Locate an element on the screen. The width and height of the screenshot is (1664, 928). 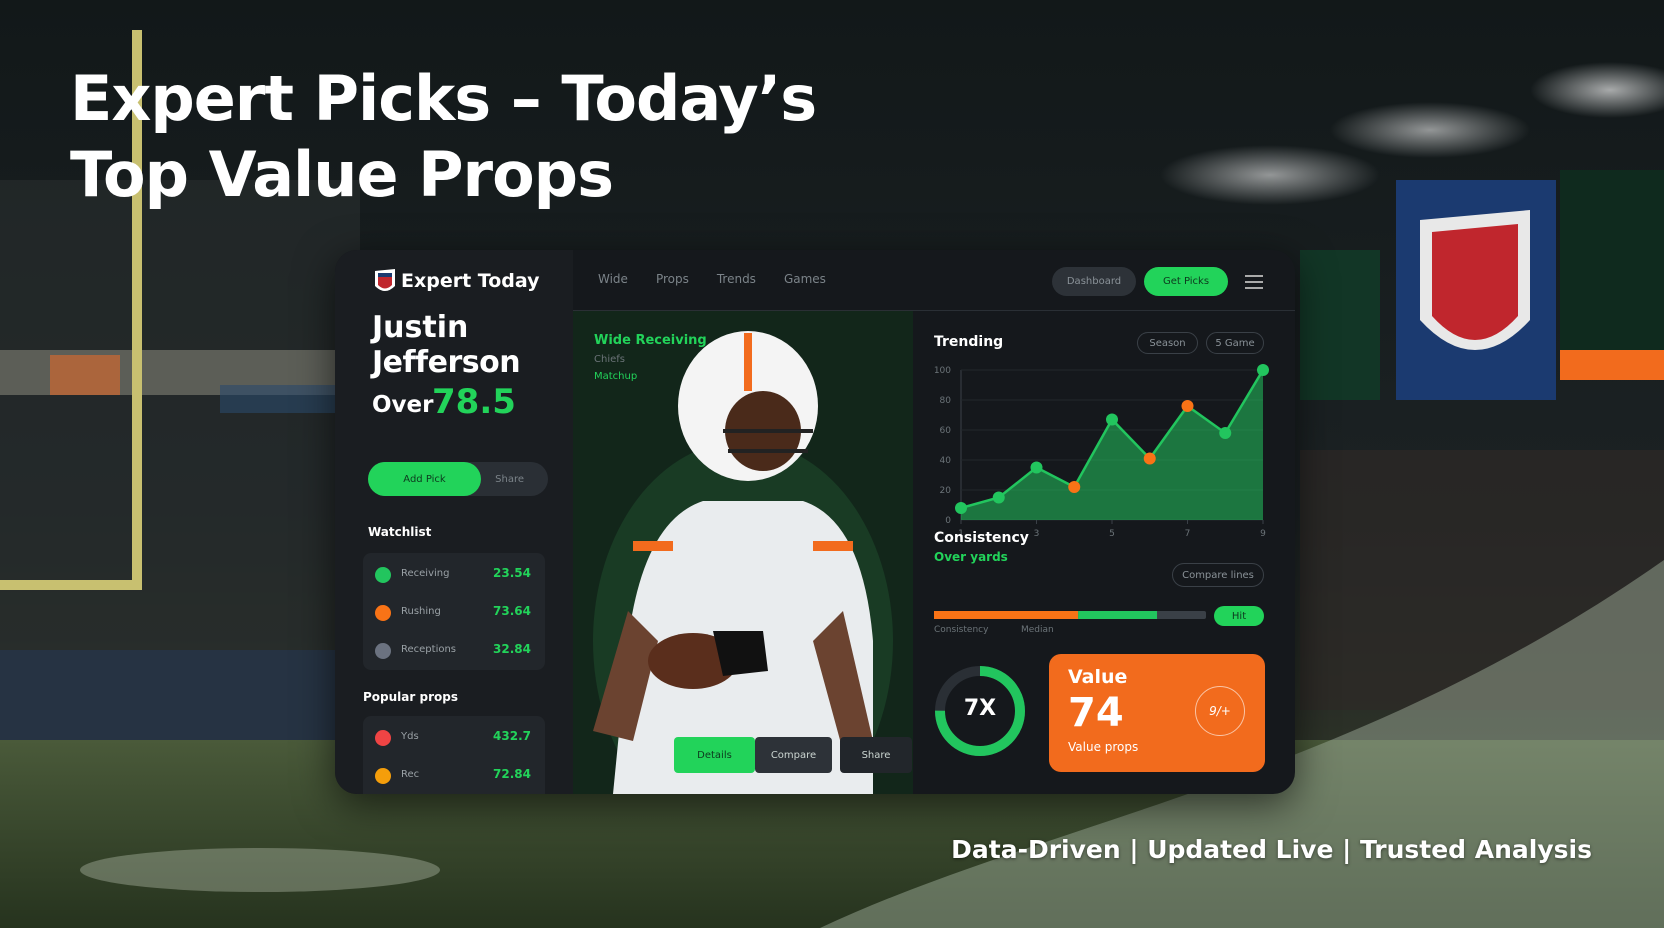
area is located at coordinates (1112, 445).